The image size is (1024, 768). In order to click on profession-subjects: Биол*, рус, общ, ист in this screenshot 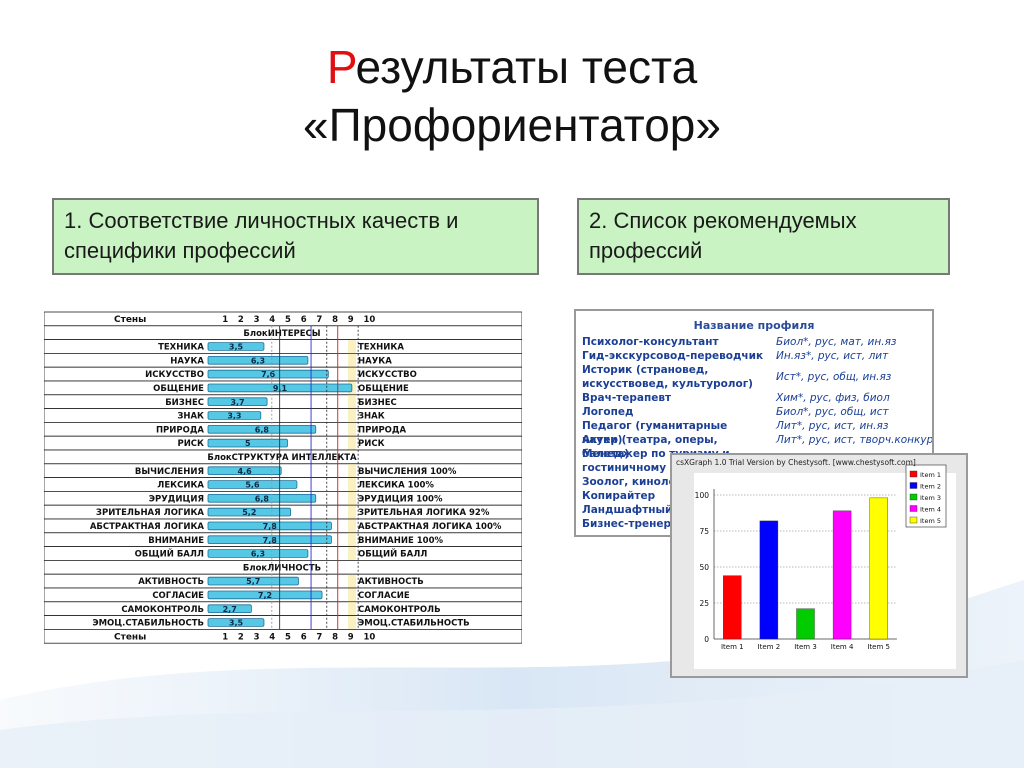, I will do `click(832, 412)`.